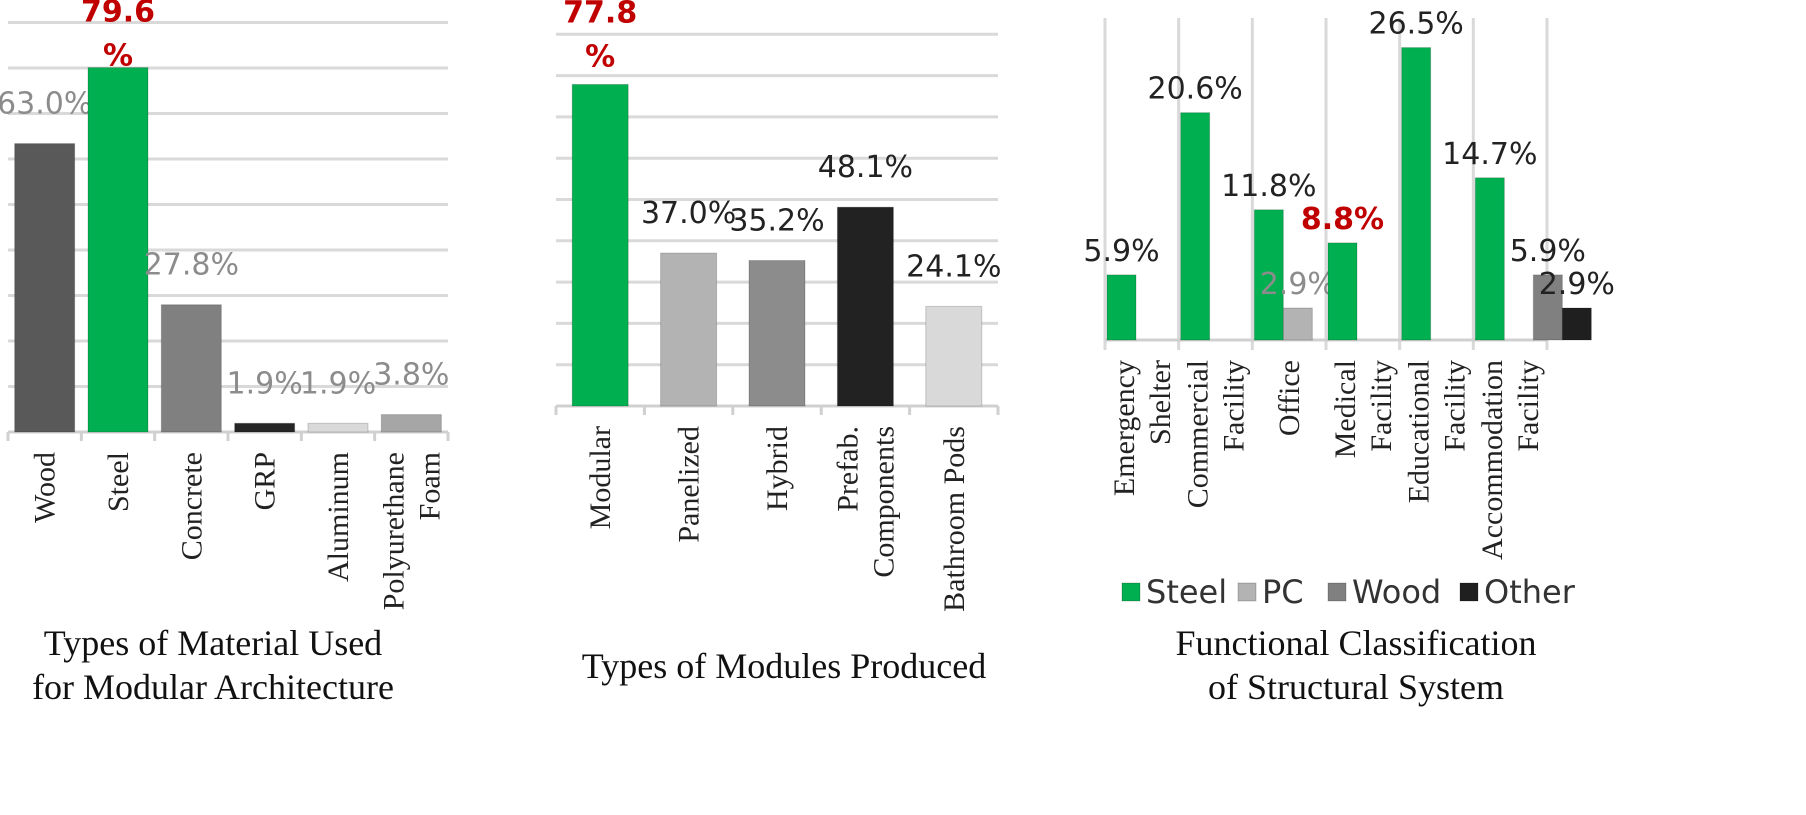 The width and height of the screenshot is (1806, 815). Describe the element at coordinates (777, 468) in the screenshot. I see `tick-label: Hybrid` at that location.